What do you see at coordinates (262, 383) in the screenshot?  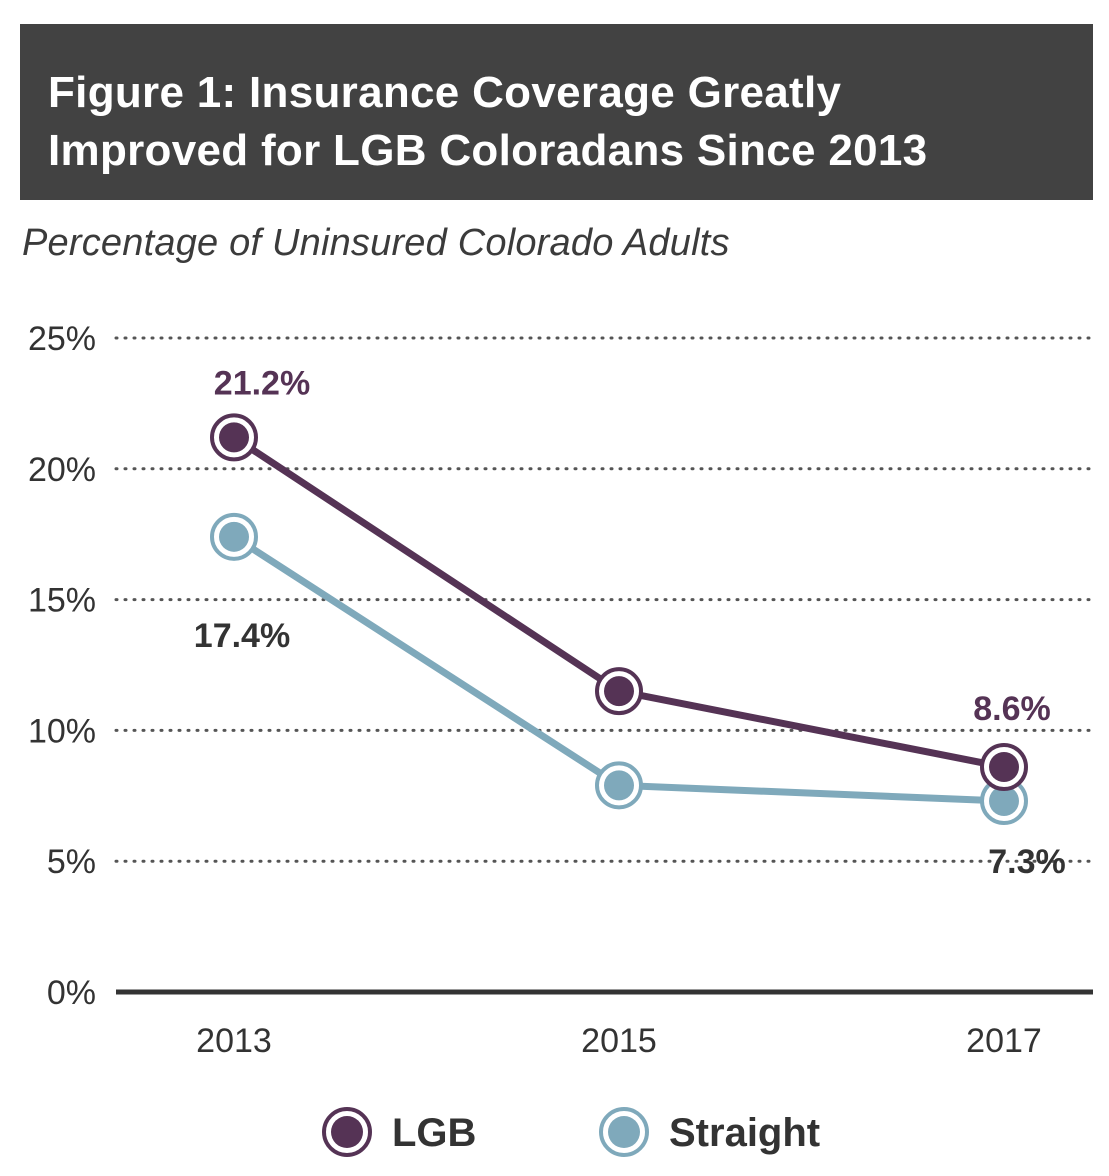 I see `data-label-lgb: 21.2%` at bounding box center [262, 383].